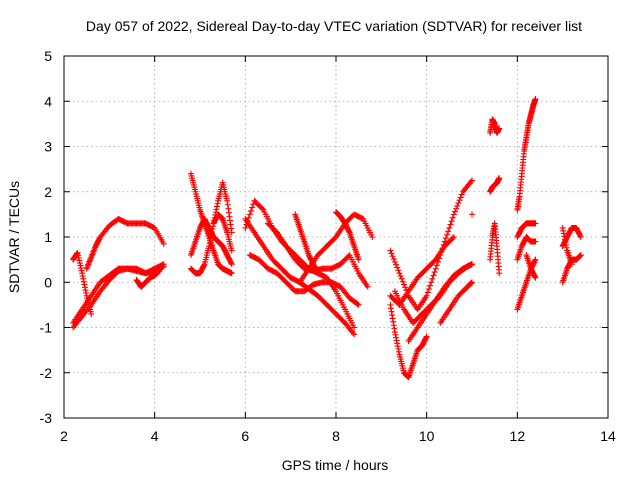  I want to click on y-tick-label: 1, so click(48, 237).